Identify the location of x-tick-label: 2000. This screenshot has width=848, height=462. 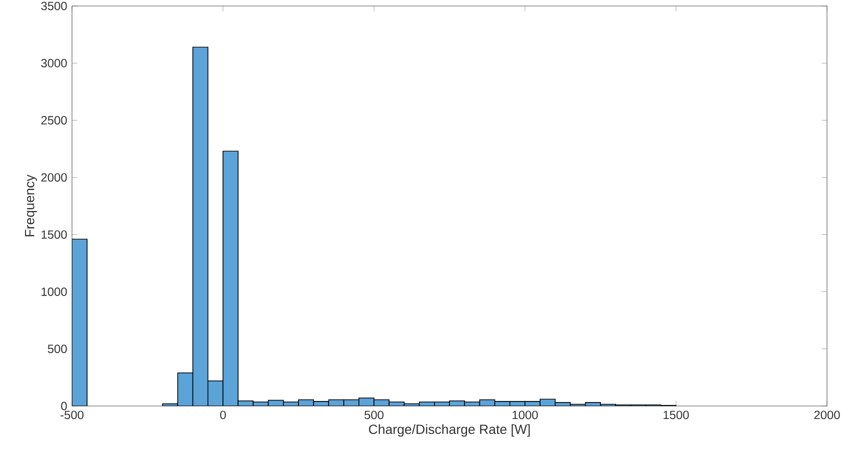
(827, 415).